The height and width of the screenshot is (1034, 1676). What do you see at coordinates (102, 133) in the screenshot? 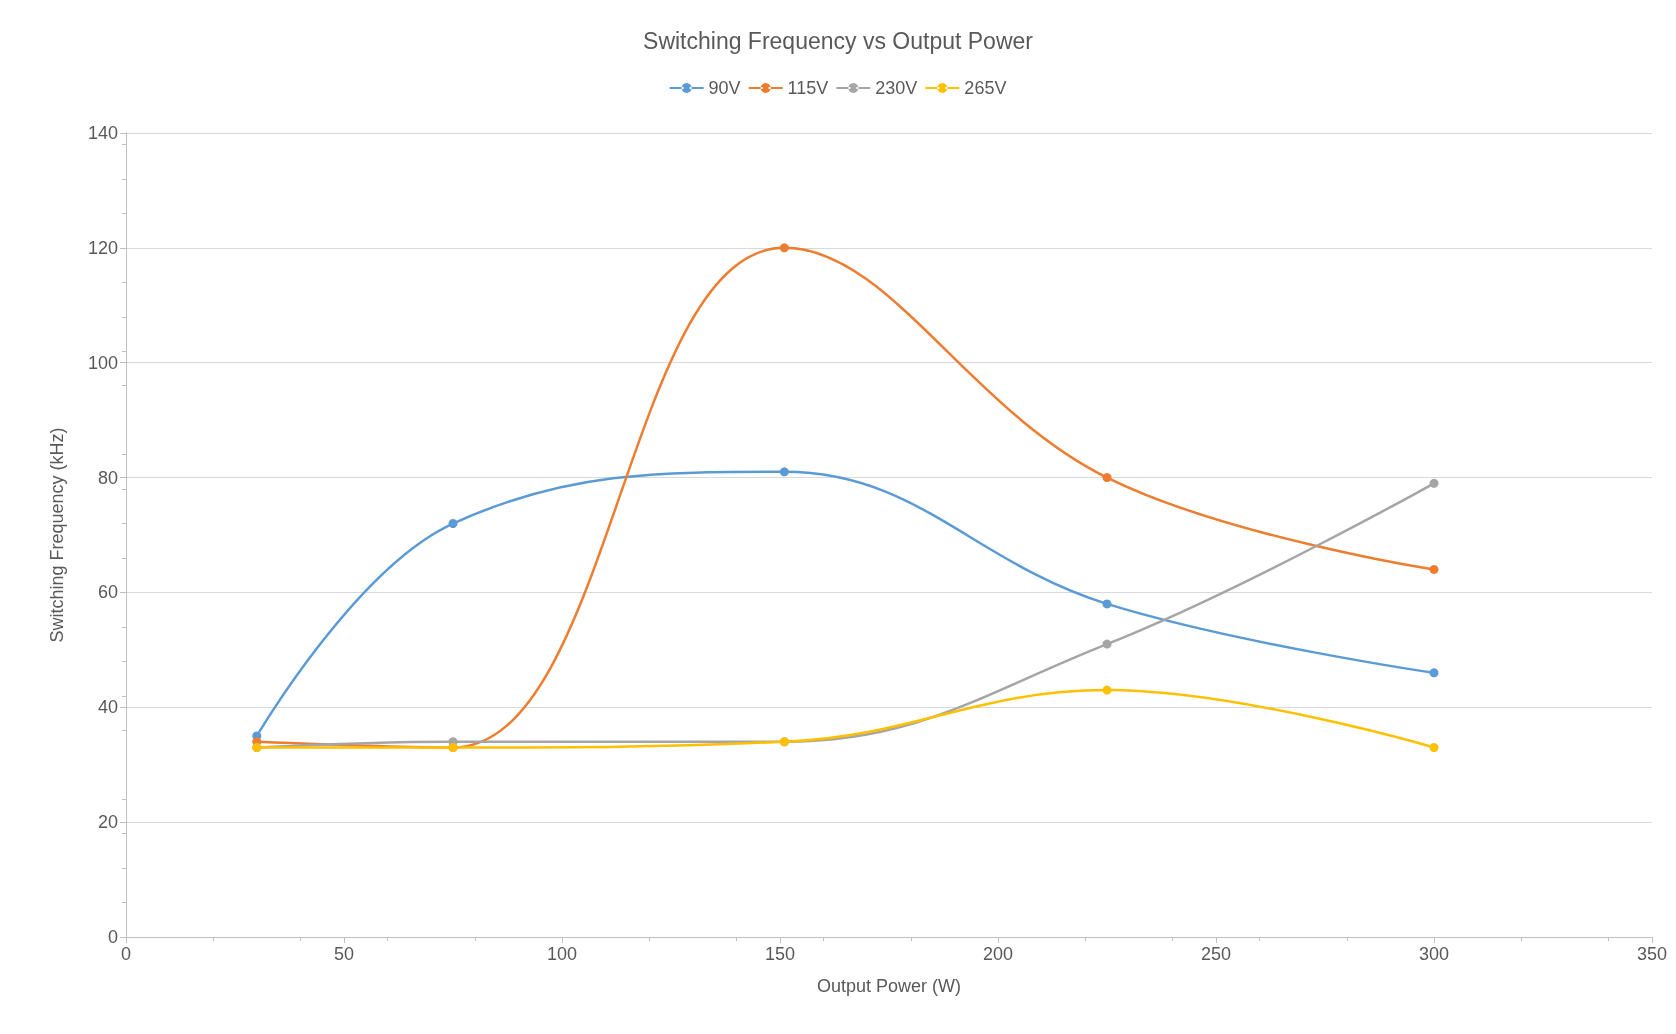
I see `y-tick-label: 140` at bounding box center [102, 133].